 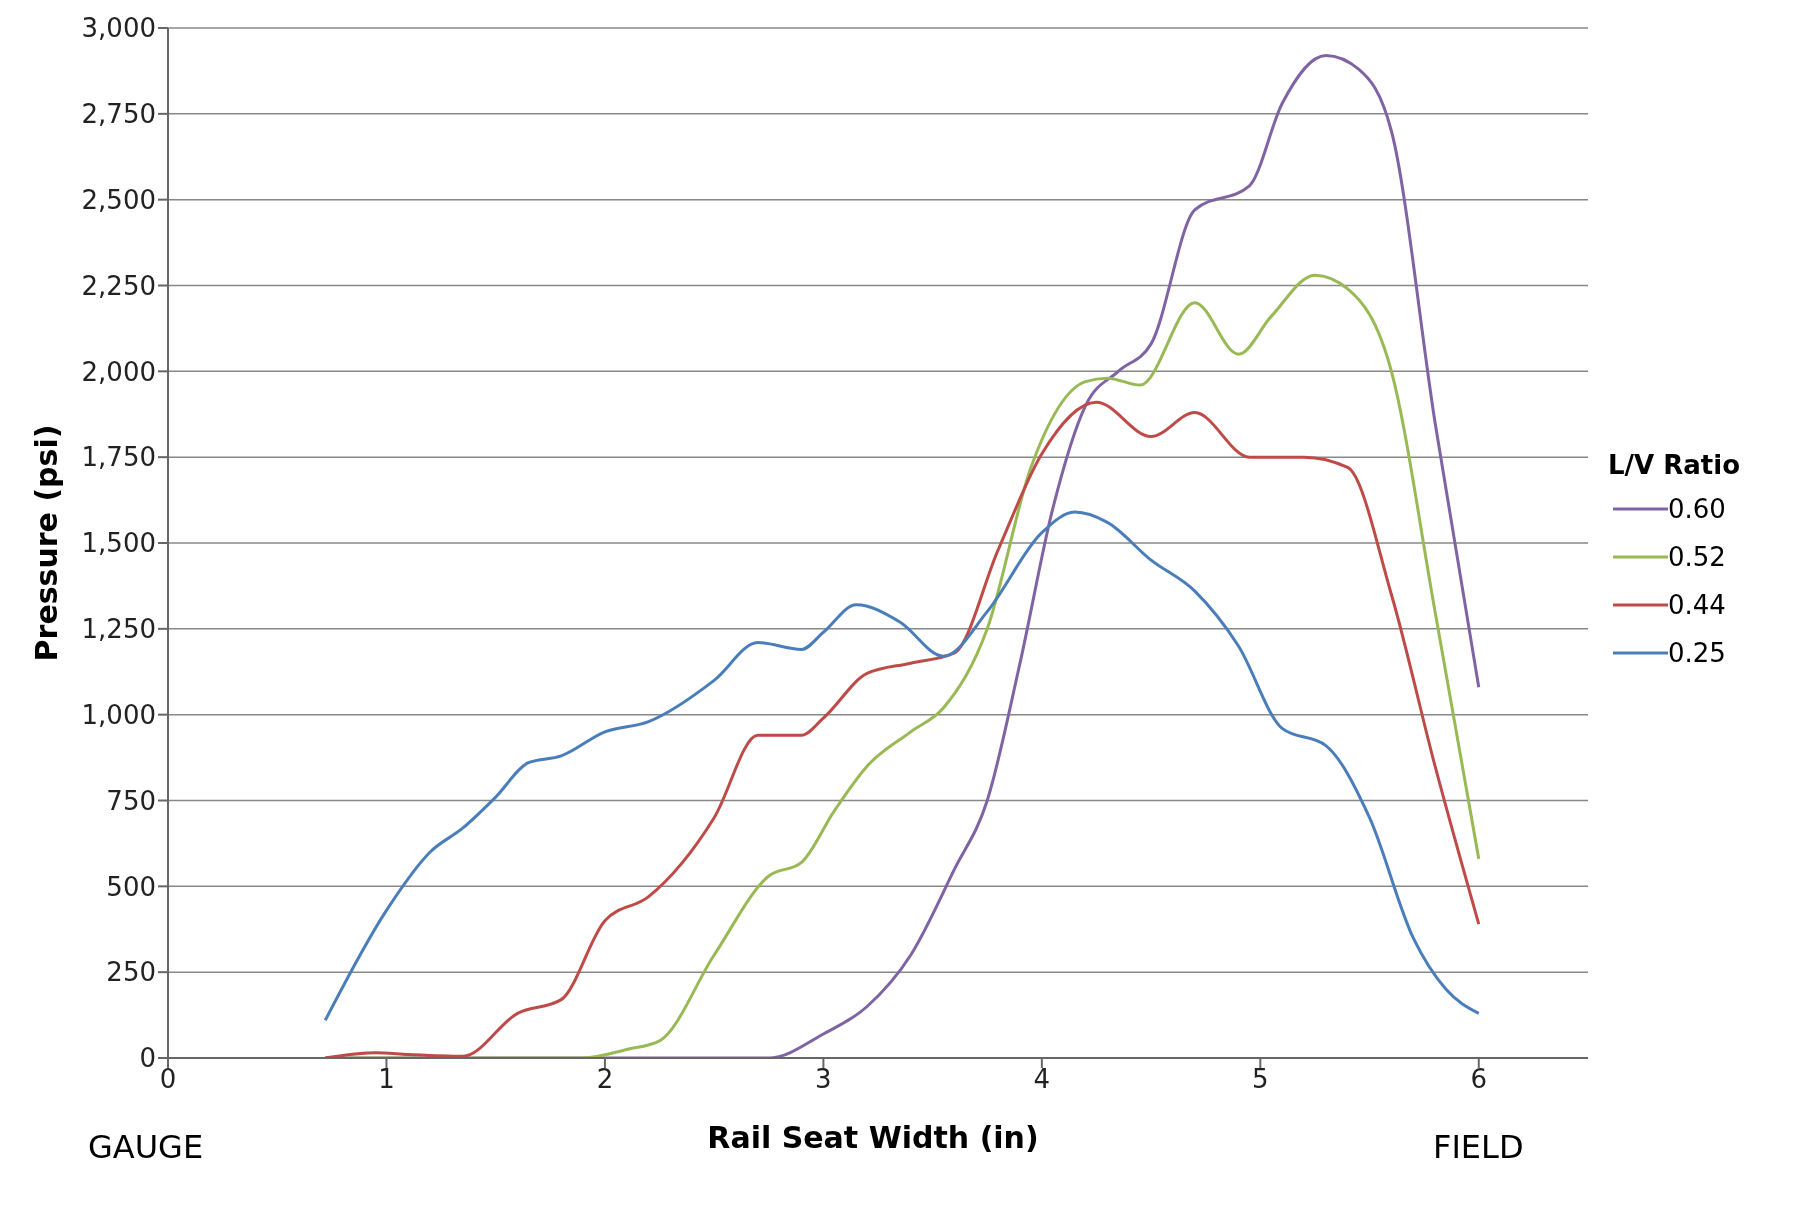 I want to click on y-tick-label: 250, so click(x=131, y=972).